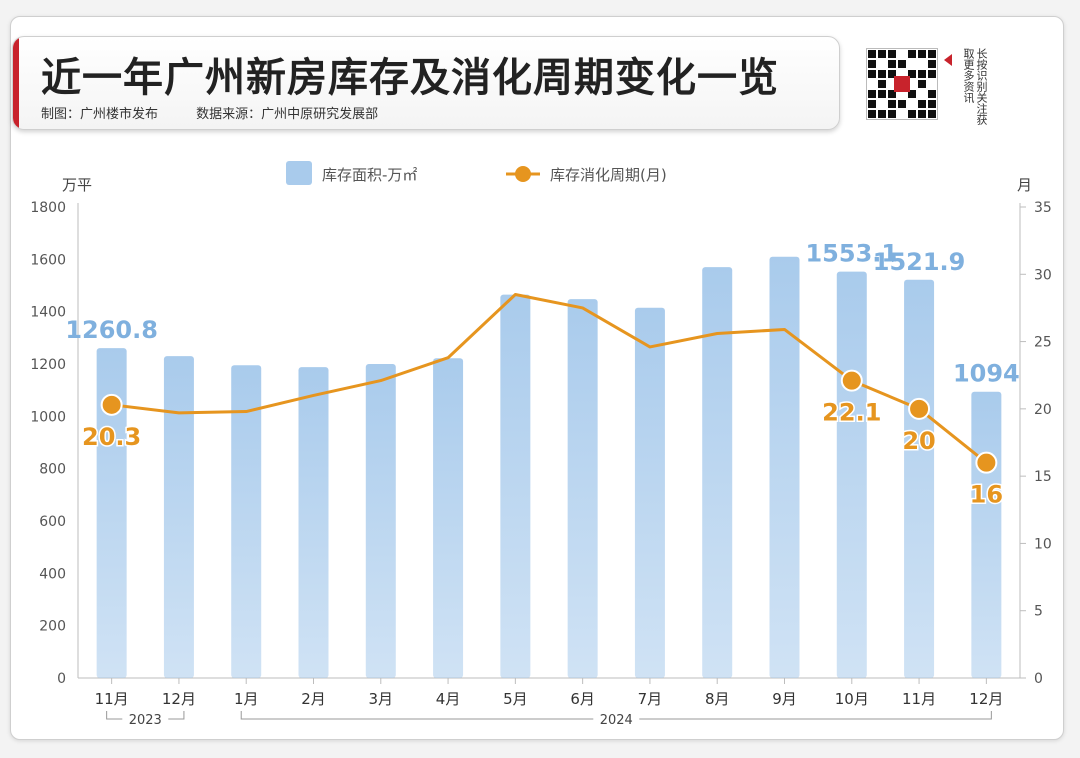 This screenshot has width=1080, height=758. Describe the element at coordinates (852, 699) in the screenshot. I see `x-tick-label: 10月` at that location.